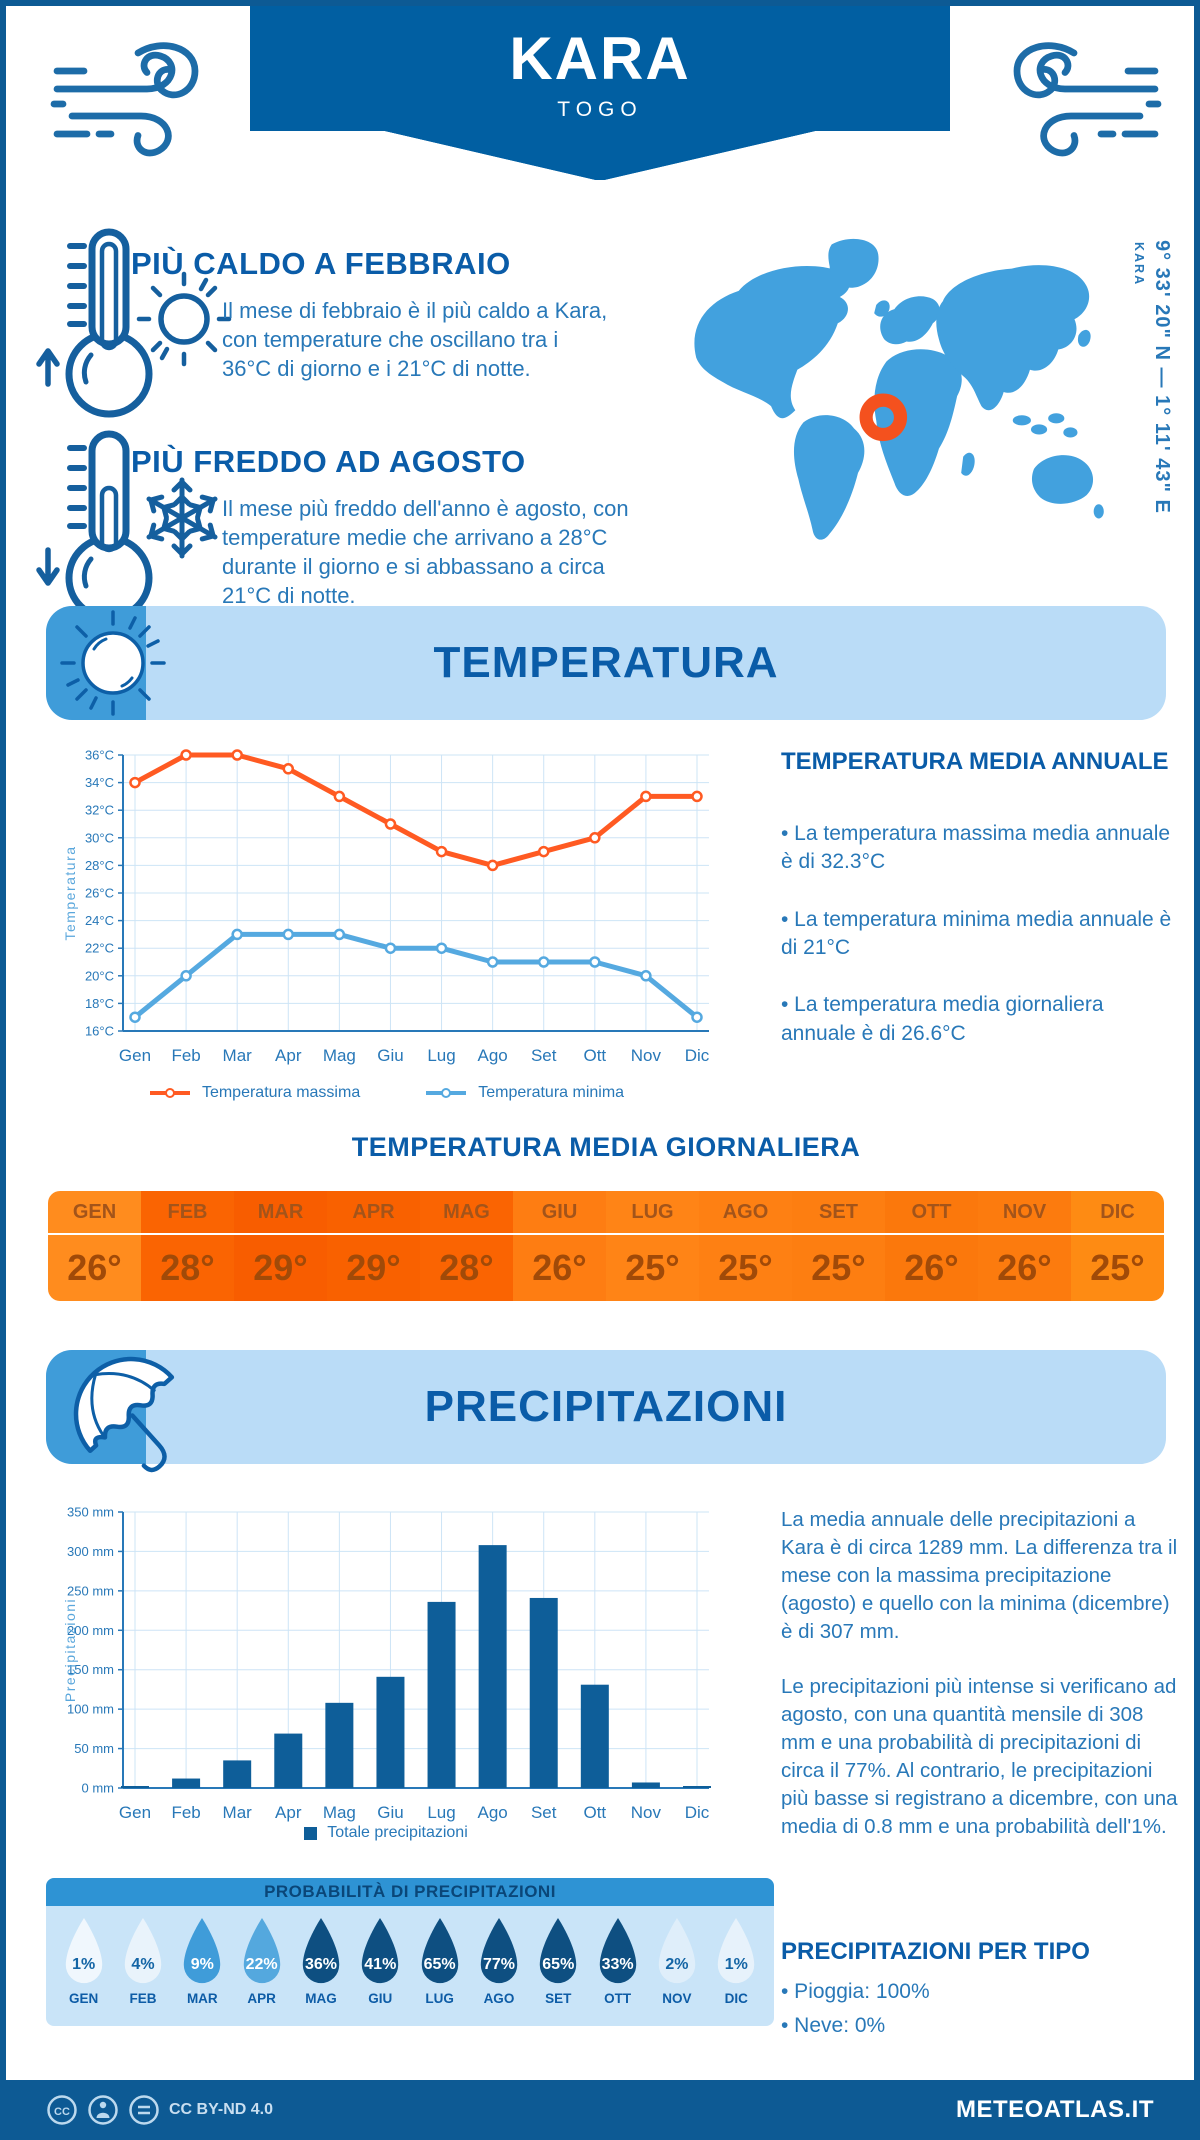 The height and width of the screenshot is (2140, 1200). I want to click on precipitation-chart-legend: Totale precipitazioni, so click(386, 1833).